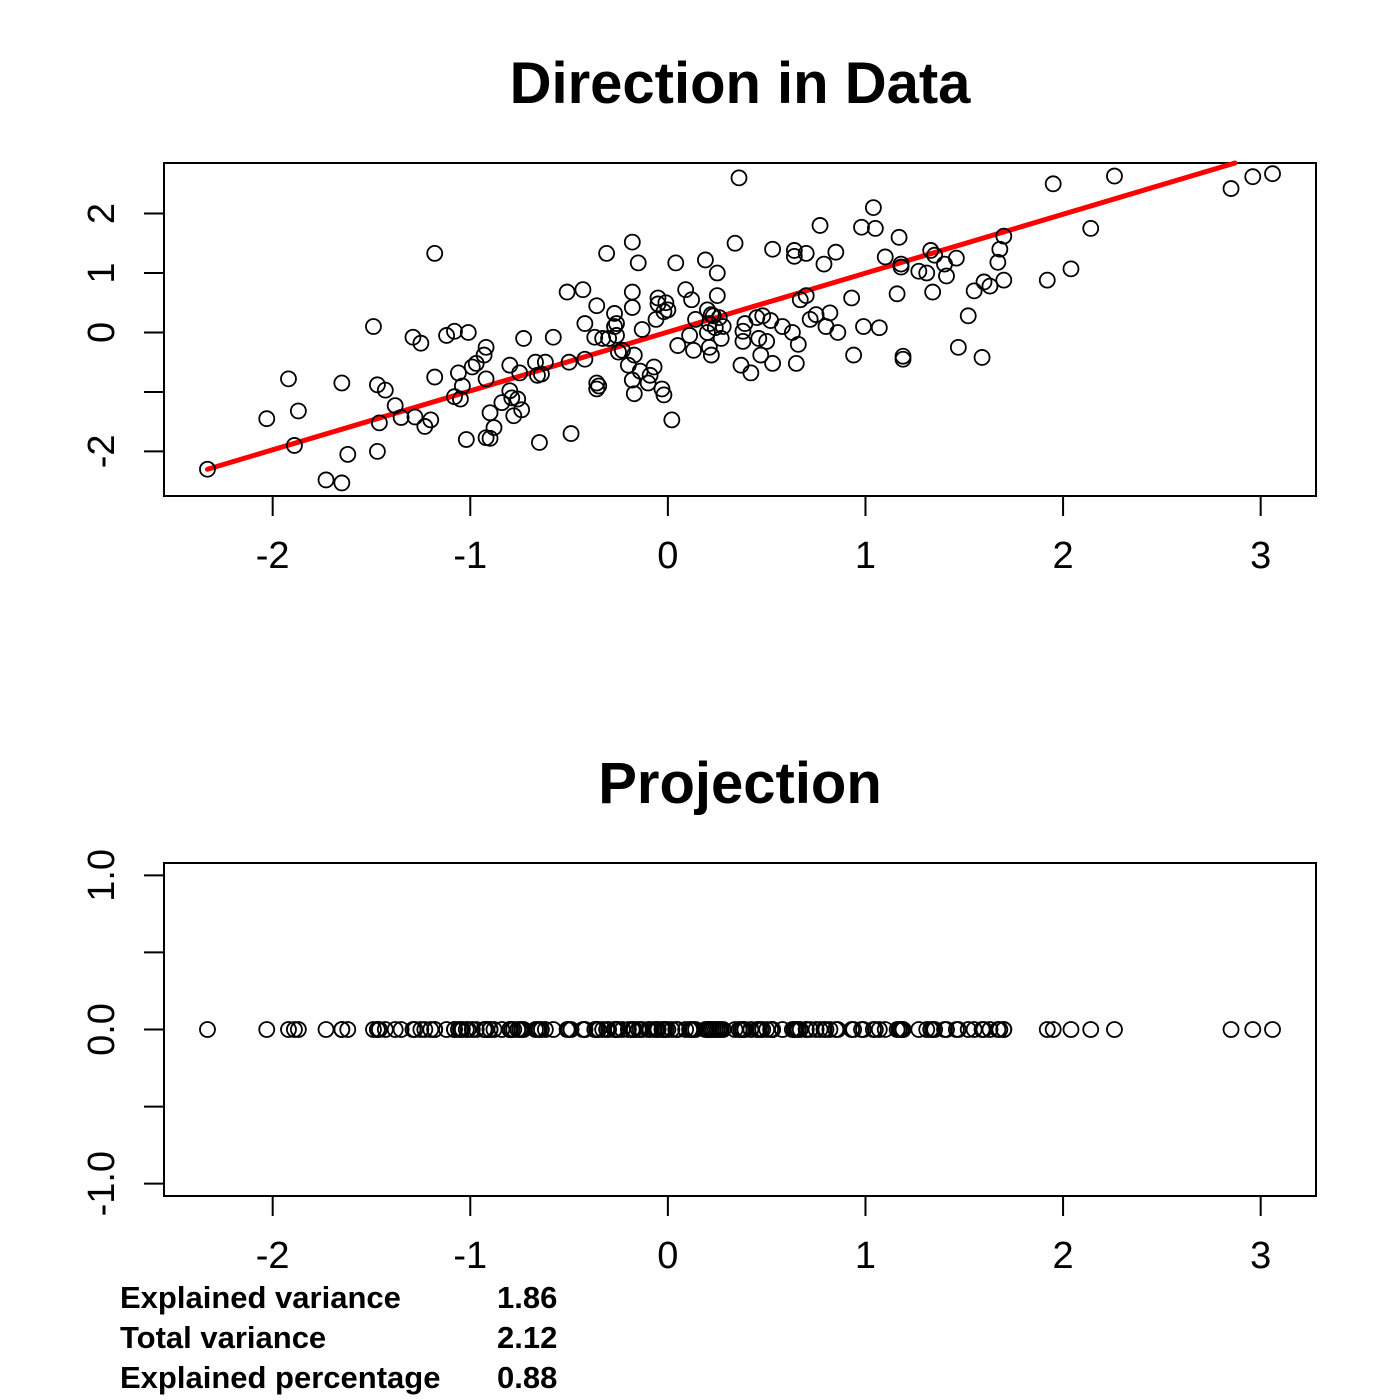  Describe the element at coordinates (865, 1256) in the screenshot. I see `x-tick-label: 1` at that location.